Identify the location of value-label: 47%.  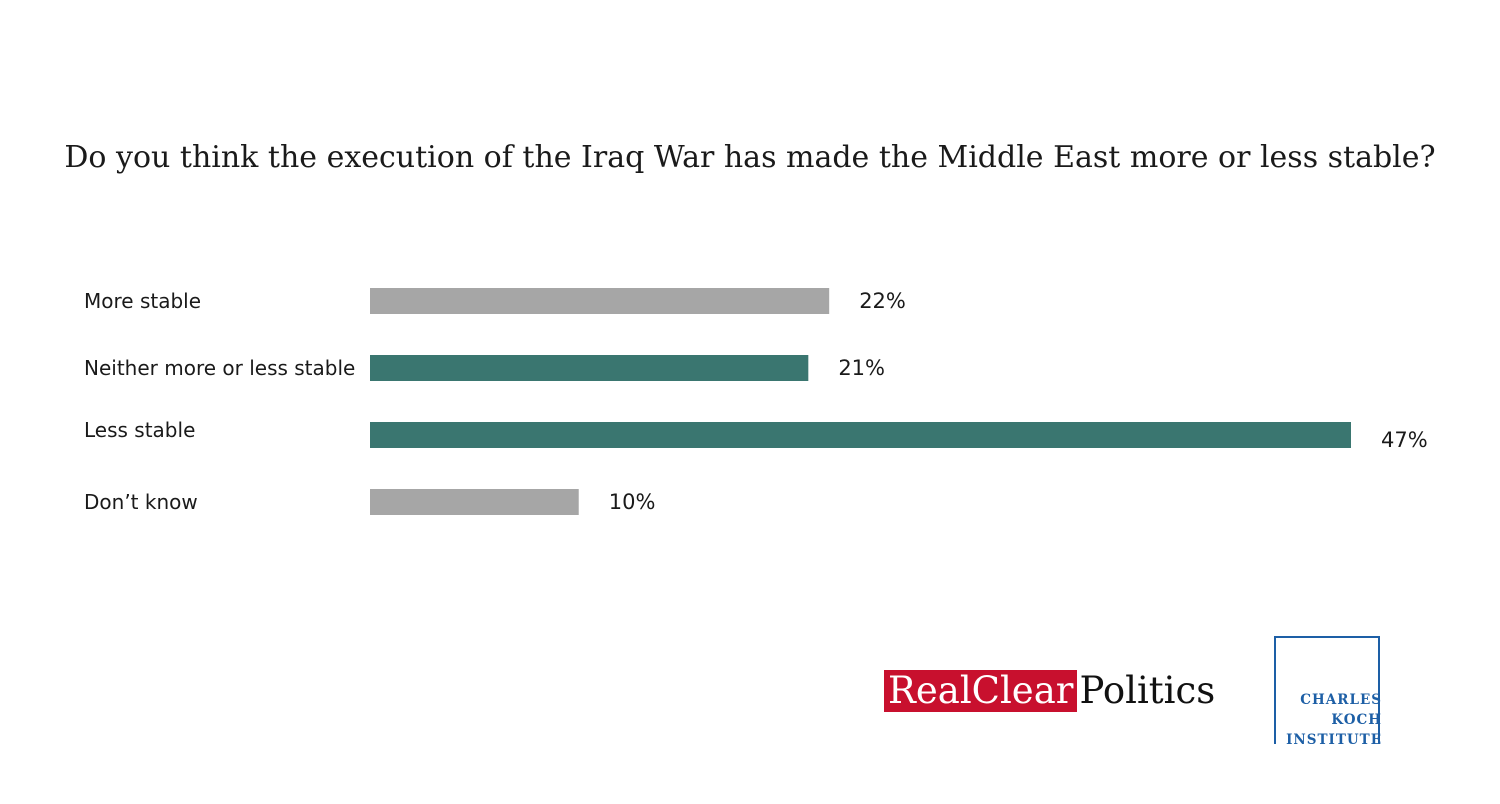
(1404, 440).